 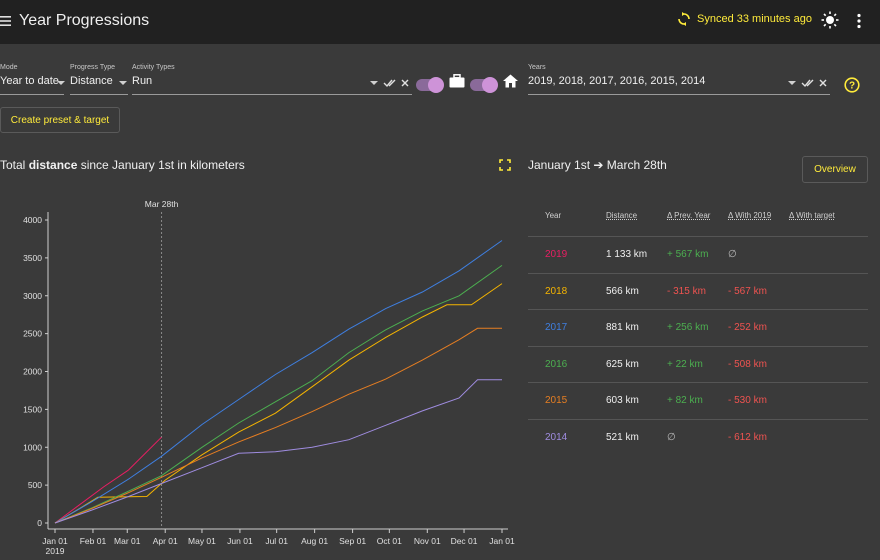 I want to click on x-tick-label: Oct 01, so click(x=389, y=541).